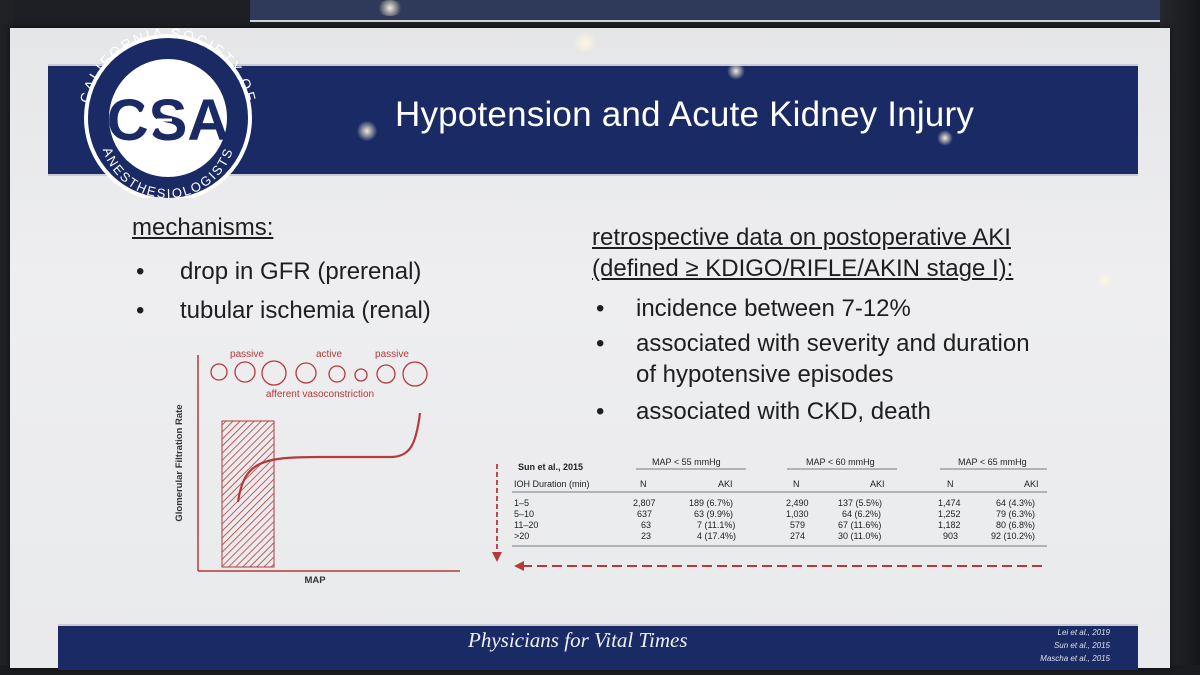  Describe the element at coordinates (329, 354) in the screenshot. I see `active-label: active` at that location.